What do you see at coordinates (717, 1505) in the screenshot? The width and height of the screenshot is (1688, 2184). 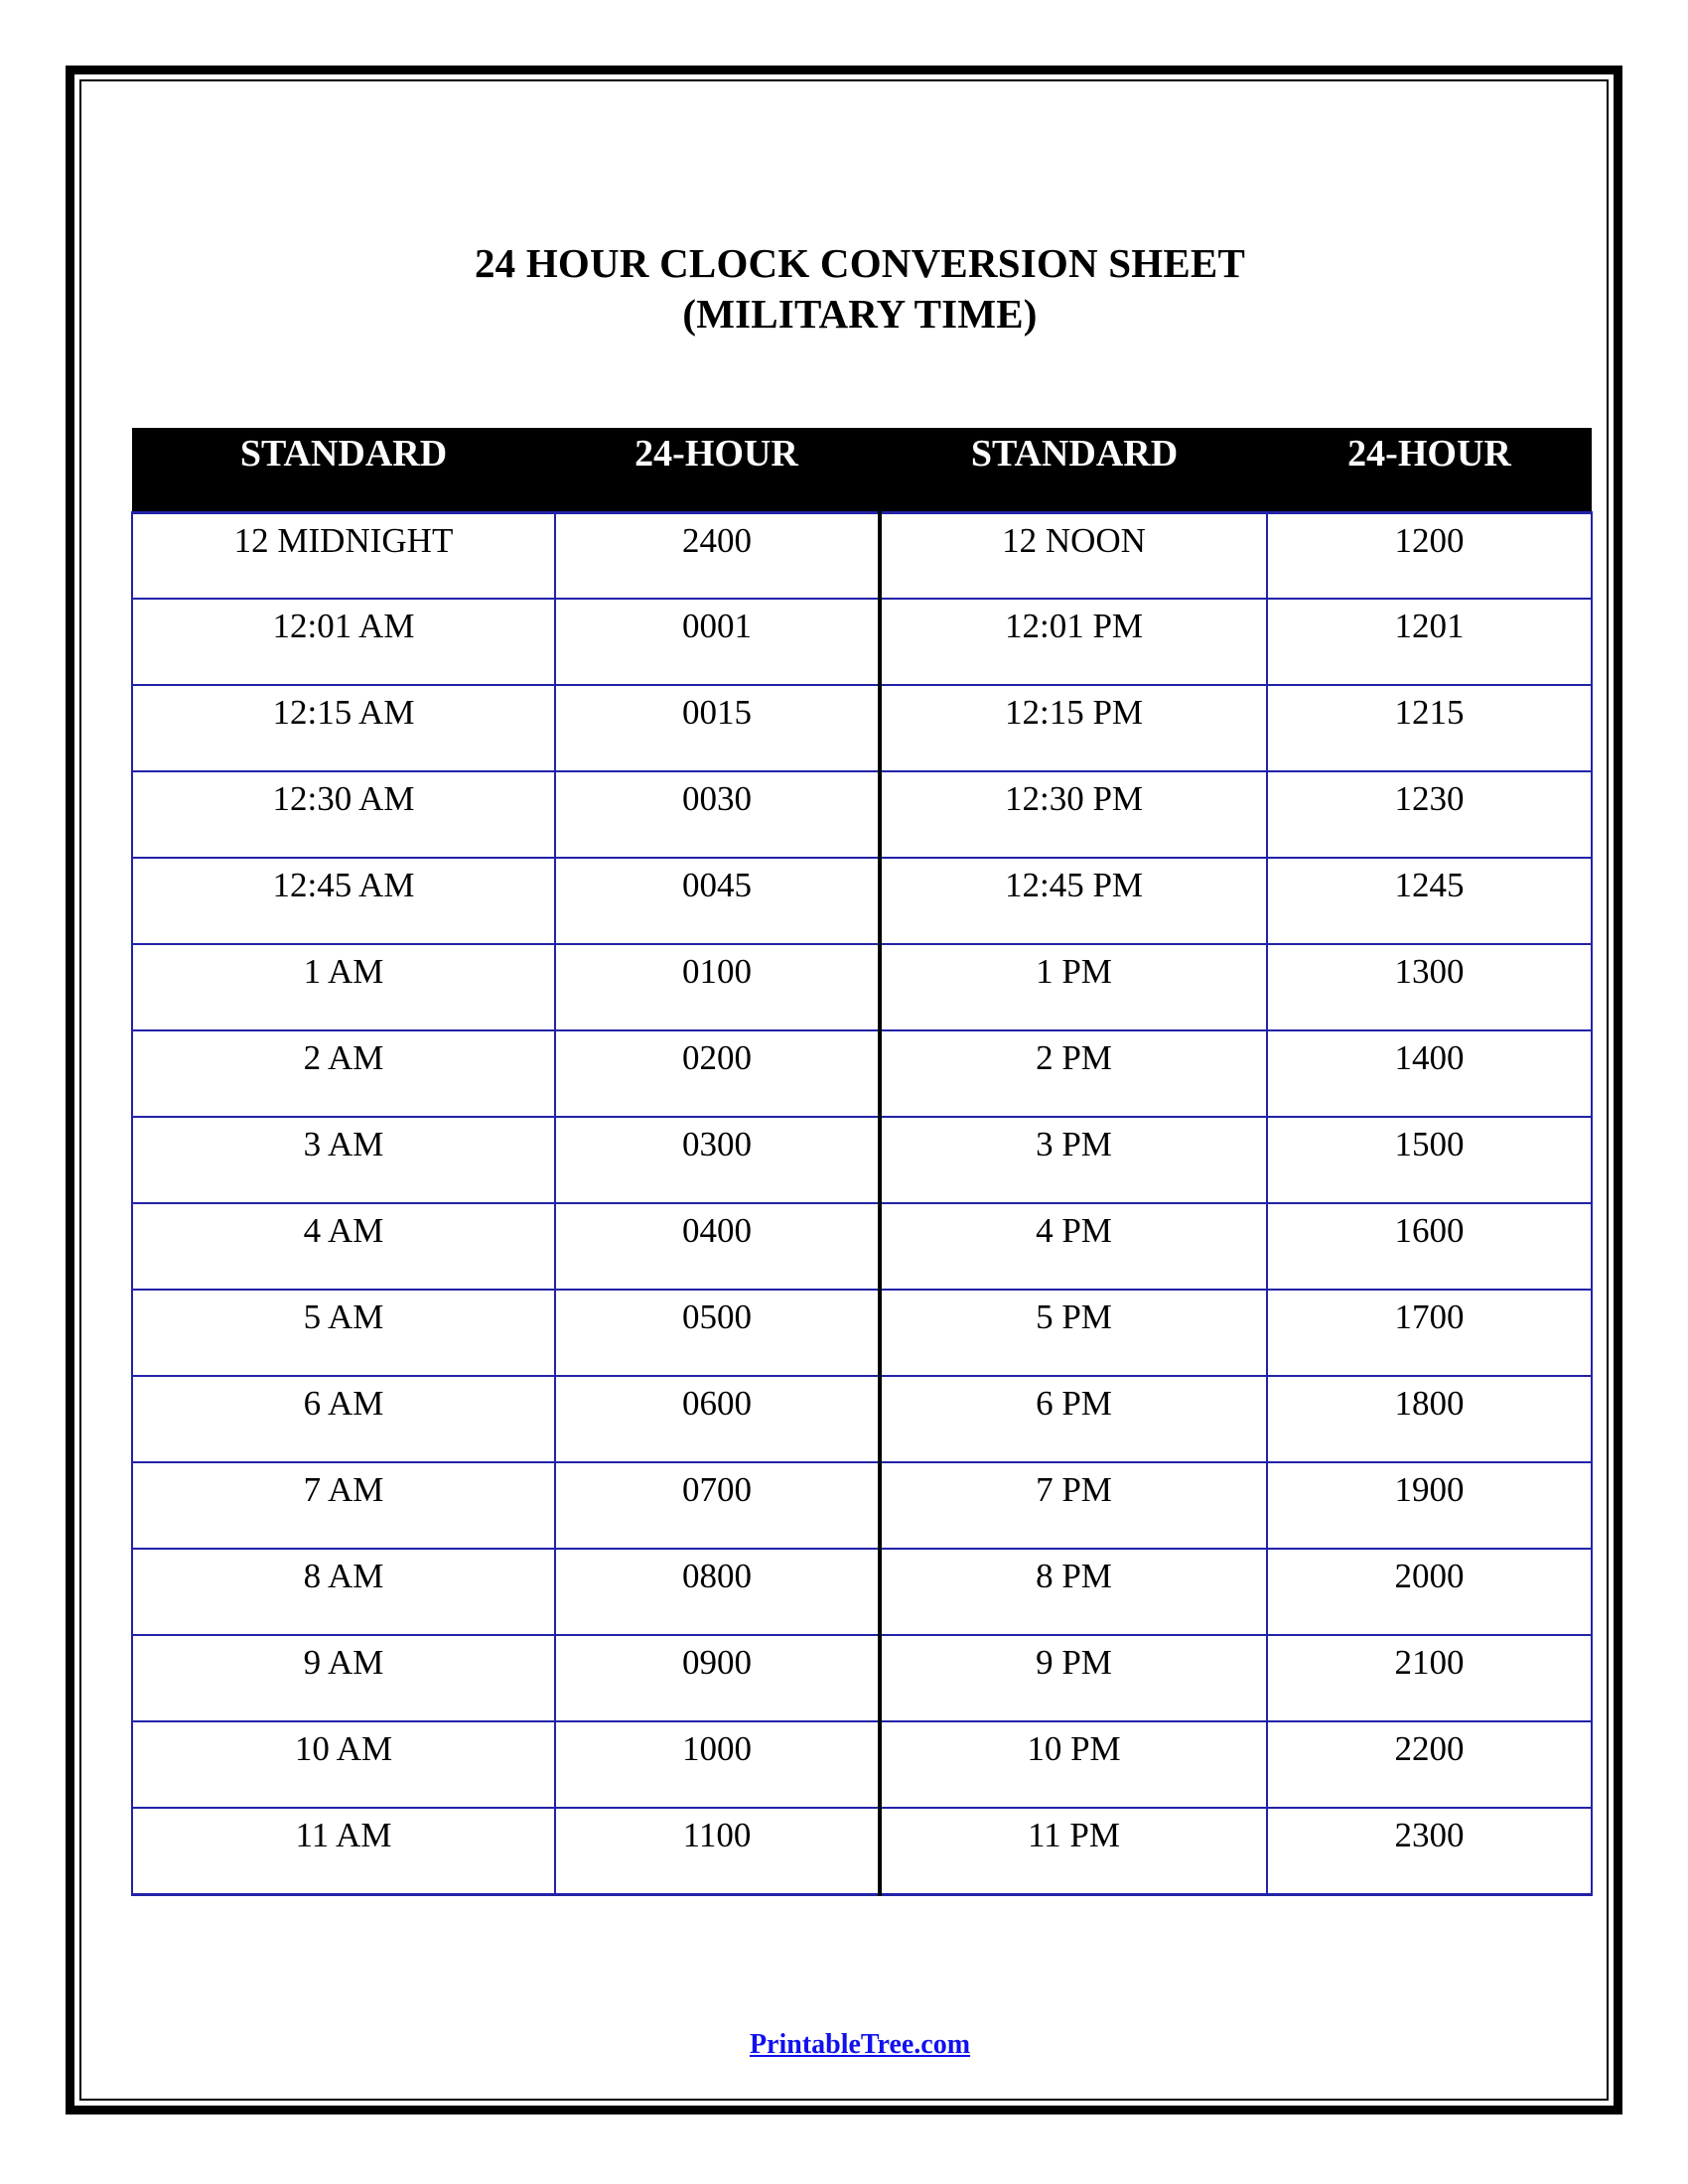 I see `table-cell: 0700` at bounding box center [717, 1505].